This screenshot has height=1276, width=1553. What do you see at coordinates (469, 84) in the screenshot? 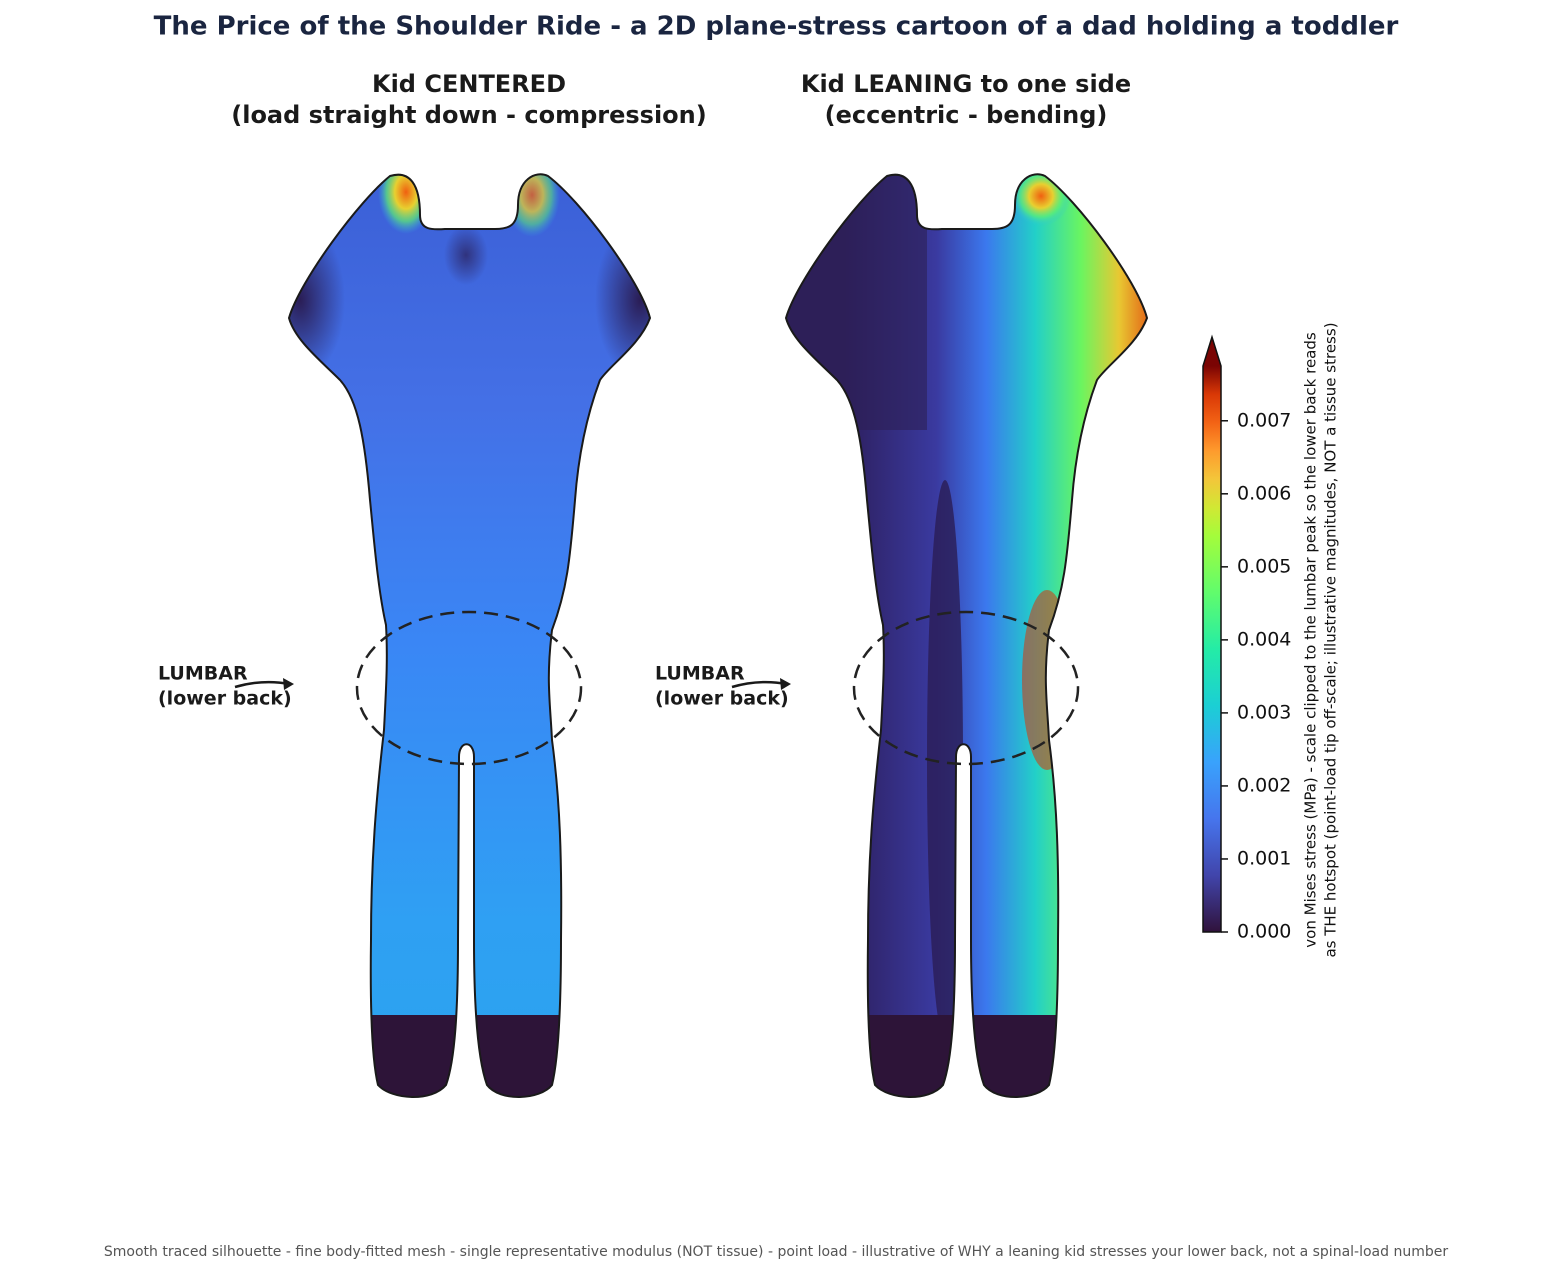
I see `panel-title: Kid CENTERED` at bounding box center [469, 84].